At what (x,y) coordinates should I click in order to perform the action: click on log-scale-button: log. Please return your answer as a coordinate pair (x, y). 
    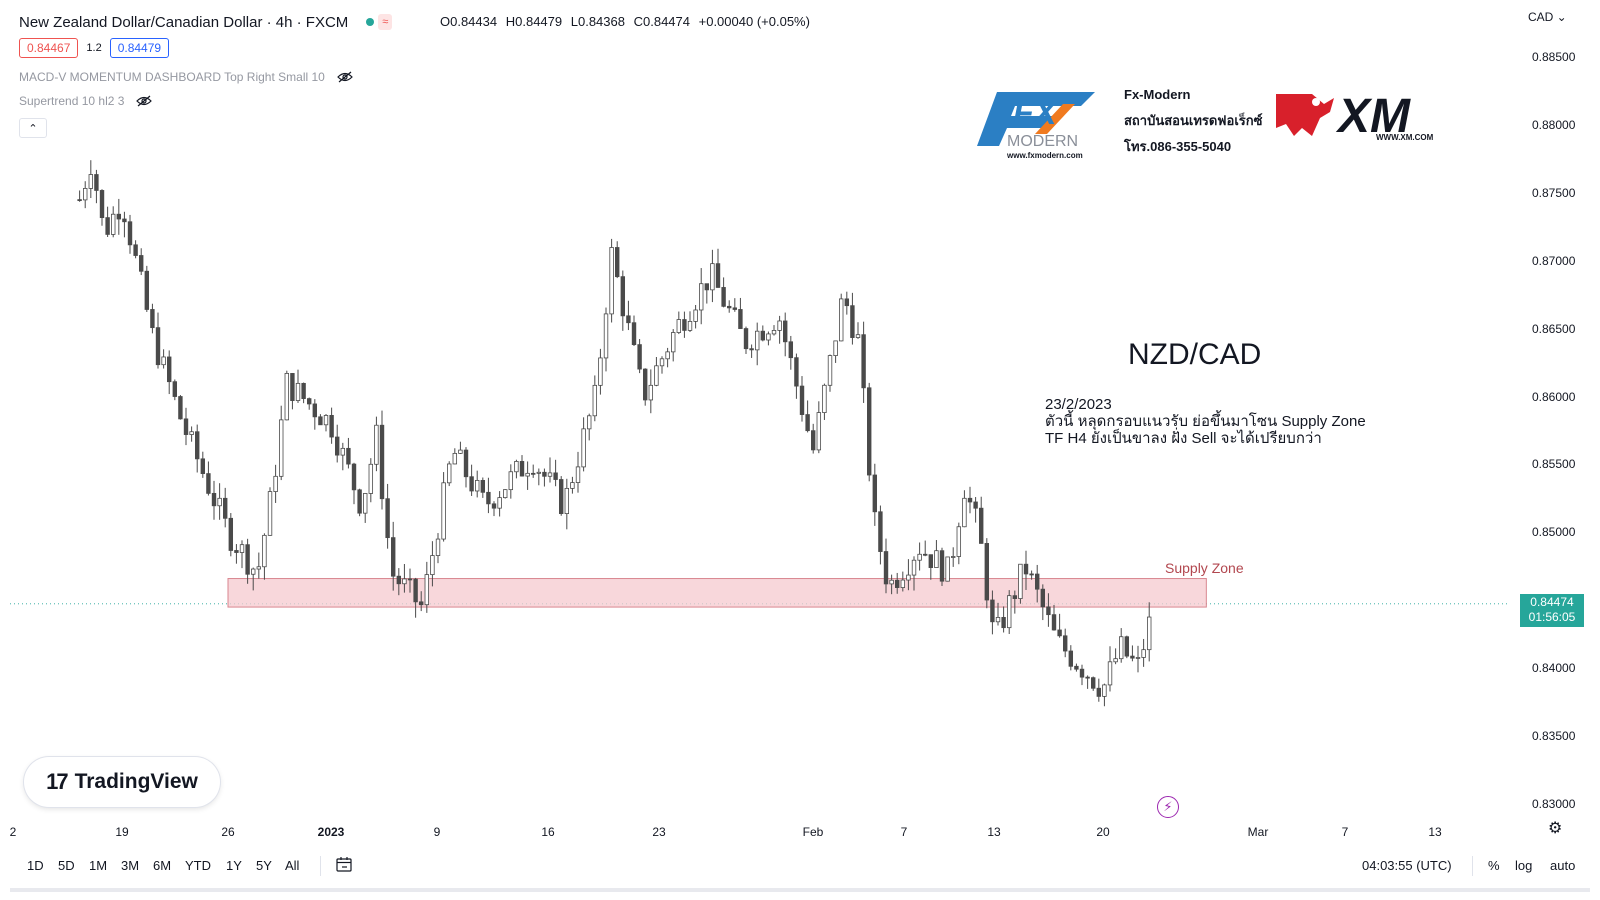
    Looking at the image, I should click on (1524, 865).